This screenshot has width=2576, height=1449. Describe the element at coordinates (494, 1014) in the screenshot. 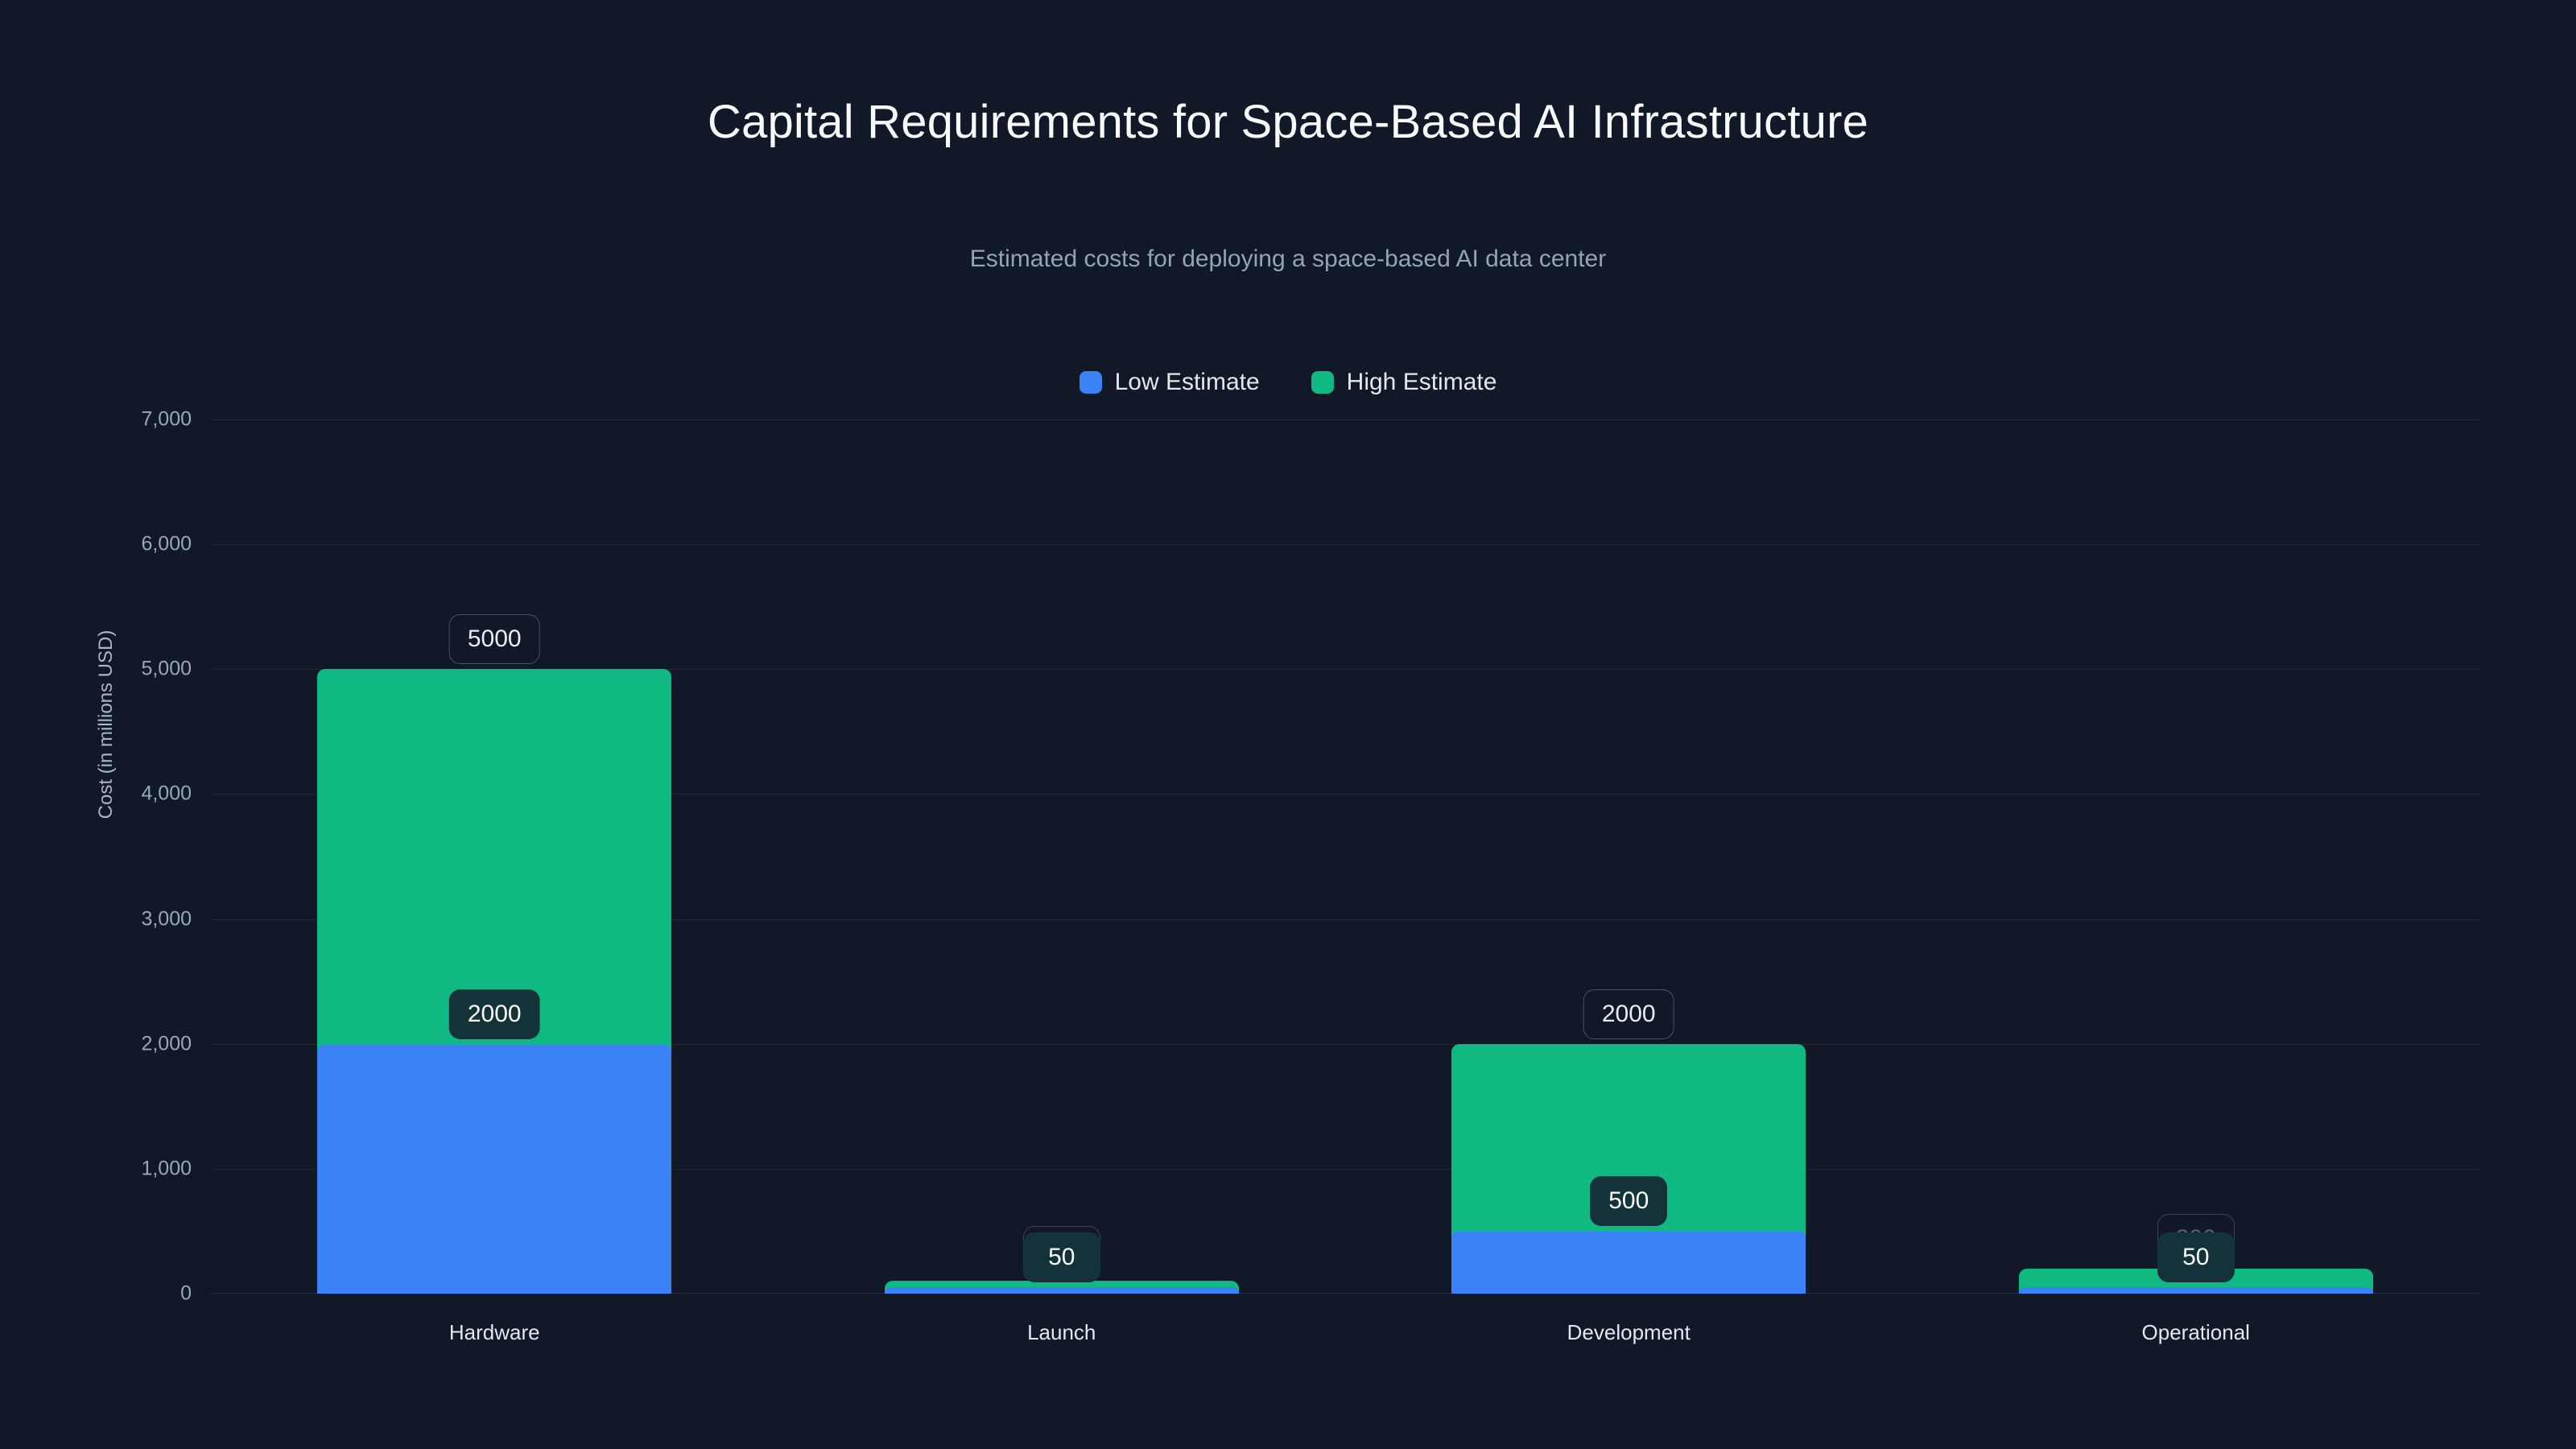

I see `value-label-low-hardware: 2000` at that location.